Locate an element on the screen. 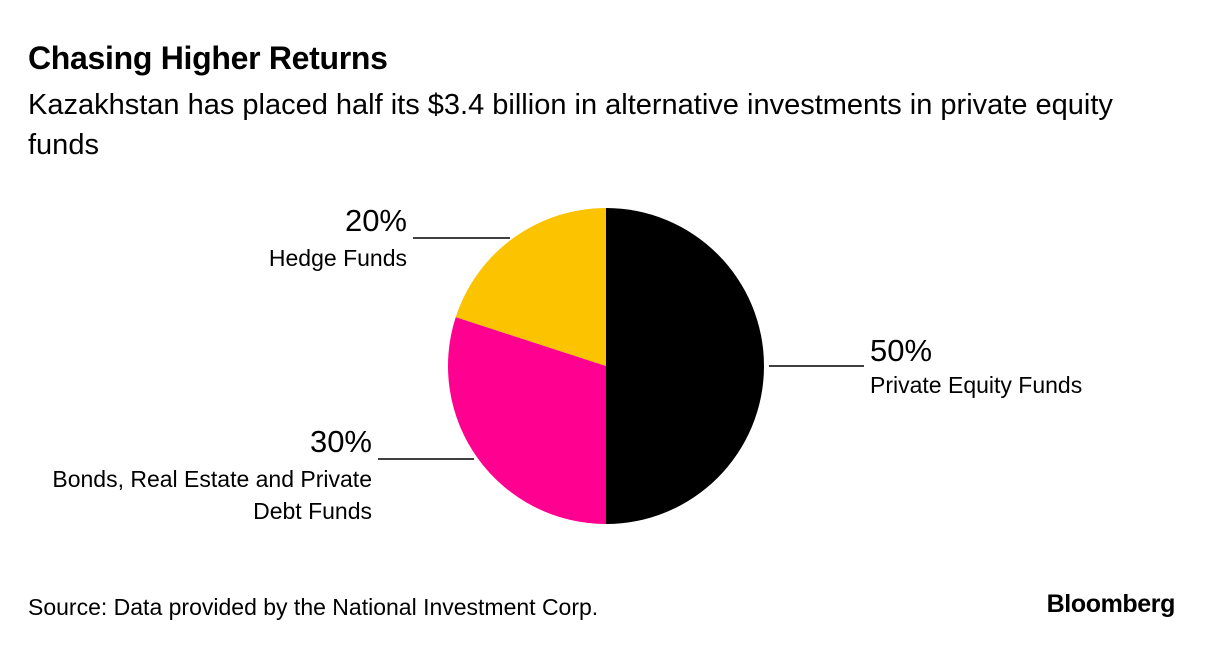 Image resolution: width=1213 pixels, height=650 pixels. bloomberg-logo: Bloomberg is located at coordinates (1111, 604).